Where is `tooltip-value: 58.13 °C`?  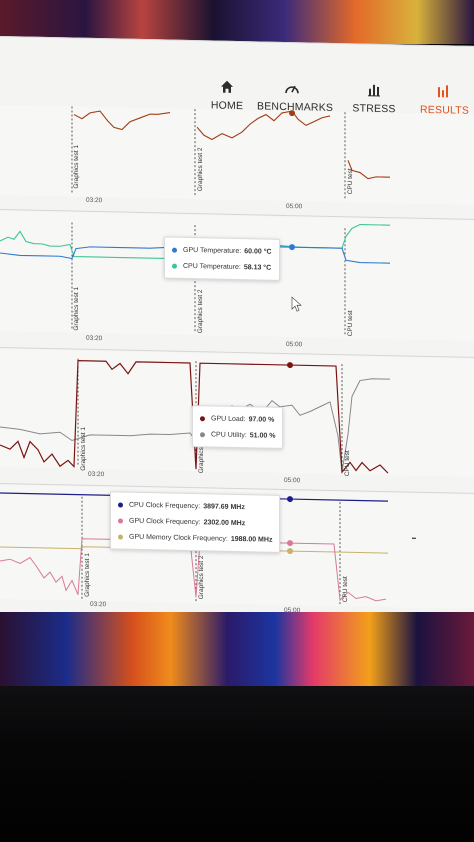
tooltip-value: 58.13 °C is located at coordinates (257, 267).